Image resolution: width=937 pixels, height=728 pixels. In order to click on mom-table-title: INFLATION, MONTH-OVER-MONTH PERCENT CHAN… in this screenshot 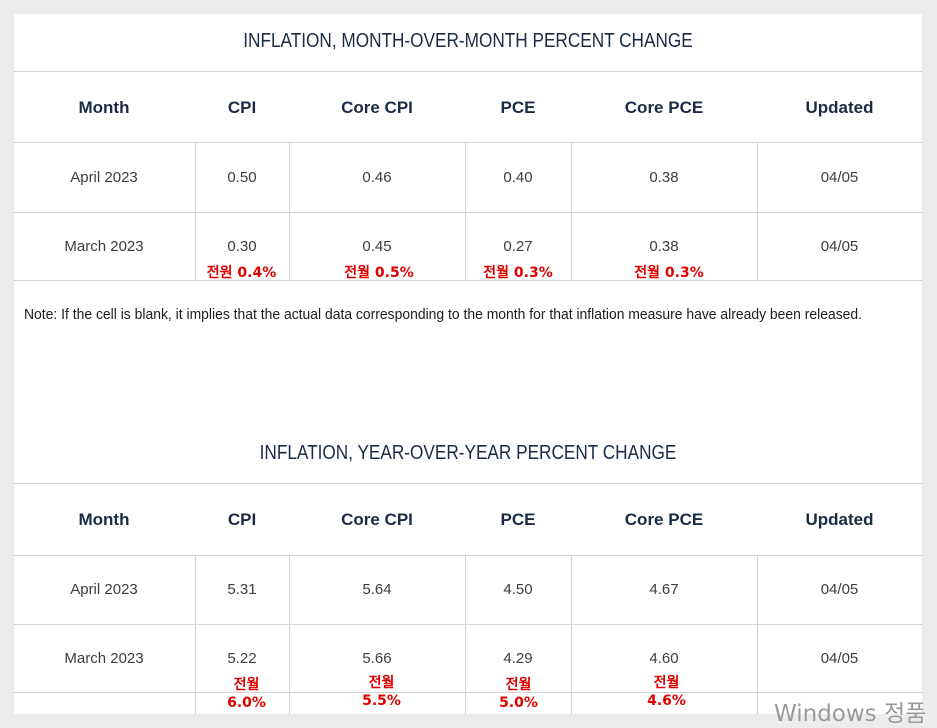, I will do `click(468, 41)`.